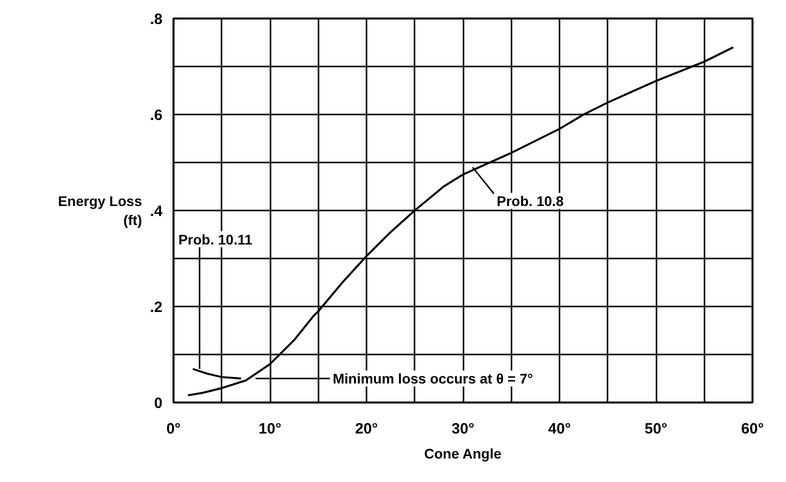 The image size is (786, 482). I want to click on y-axis-title: Energy Loss (ft), so click(100, 210).